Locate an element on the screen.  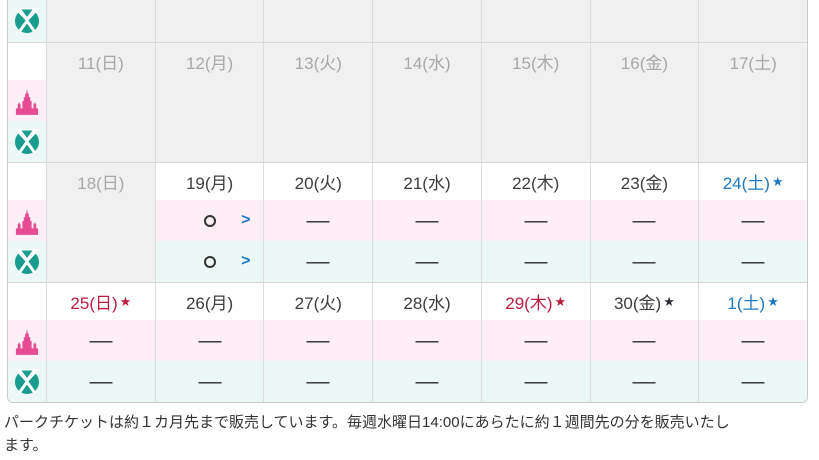
date-label: 25(日) is located at coordinates (94, 303).